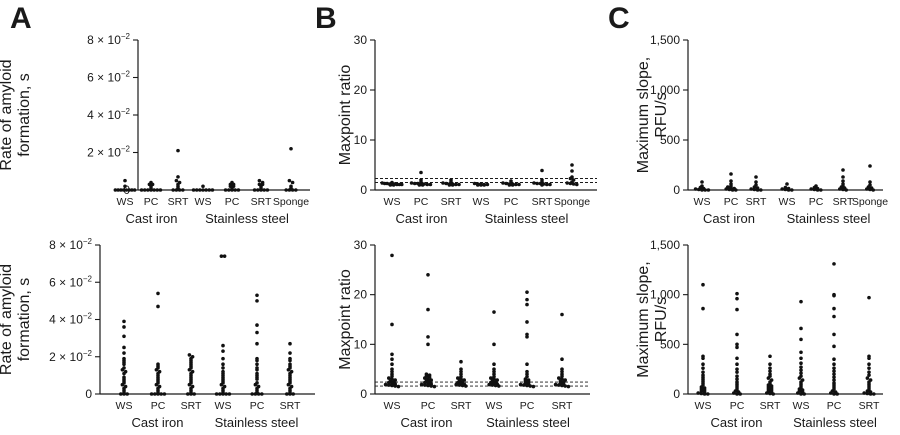 This screenshot has height=435, width=900. I want to click on y-tick-label: 2 × 10⁻², so click(108, 152).